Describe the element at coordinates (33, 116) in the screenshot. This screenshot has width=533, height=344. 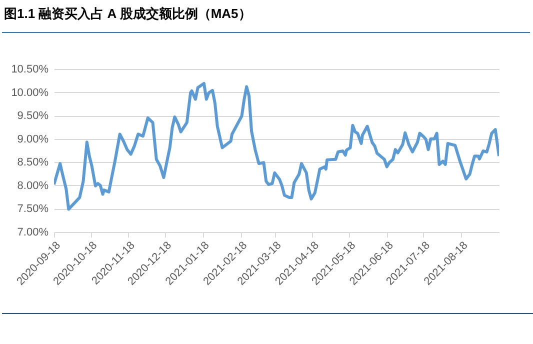
I see `y-tick-label: 9.50%` at that location.